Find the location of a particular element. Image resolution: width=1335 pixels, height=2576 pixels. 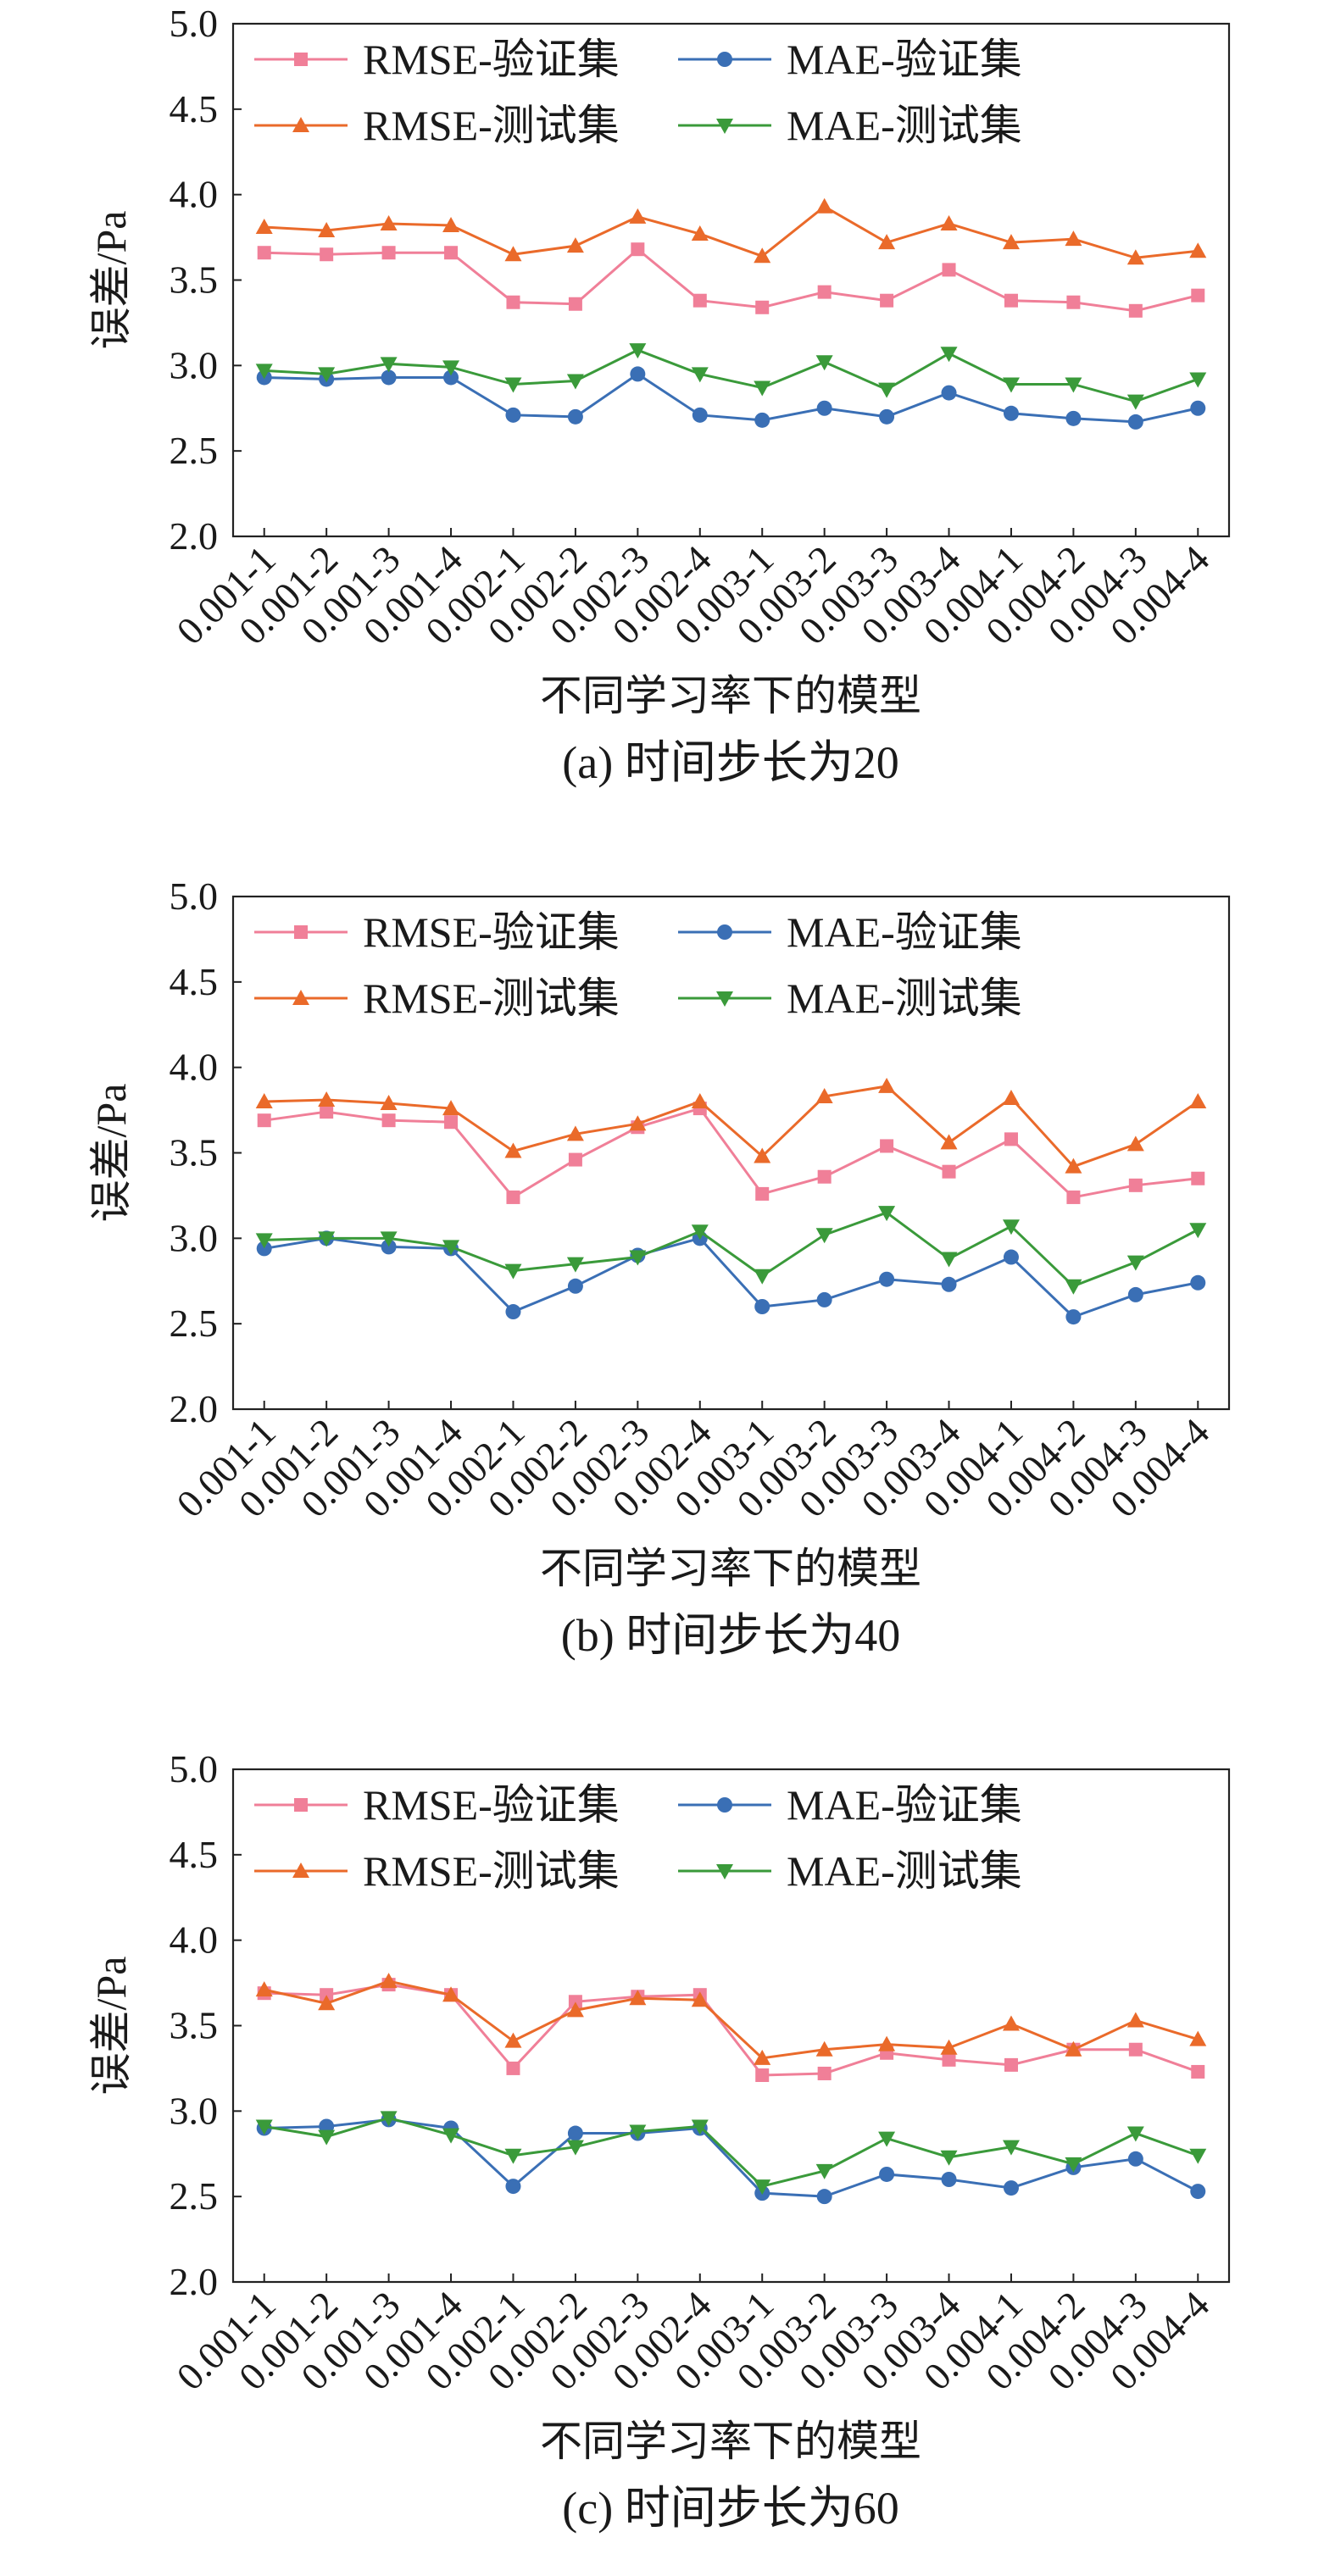

y-tick-label: 3.0 is located at coordinates (194, 2110).